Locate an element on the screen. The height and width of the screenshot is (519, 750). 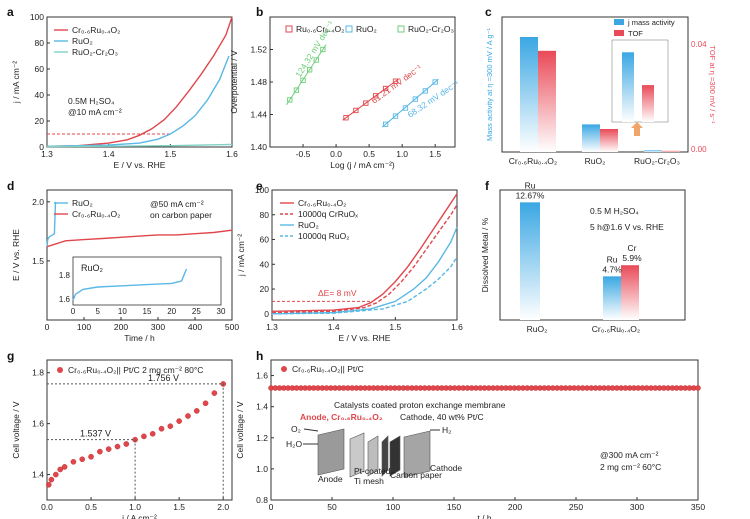
bar-value-label: 5.9% is located at coordinates (632, 258).